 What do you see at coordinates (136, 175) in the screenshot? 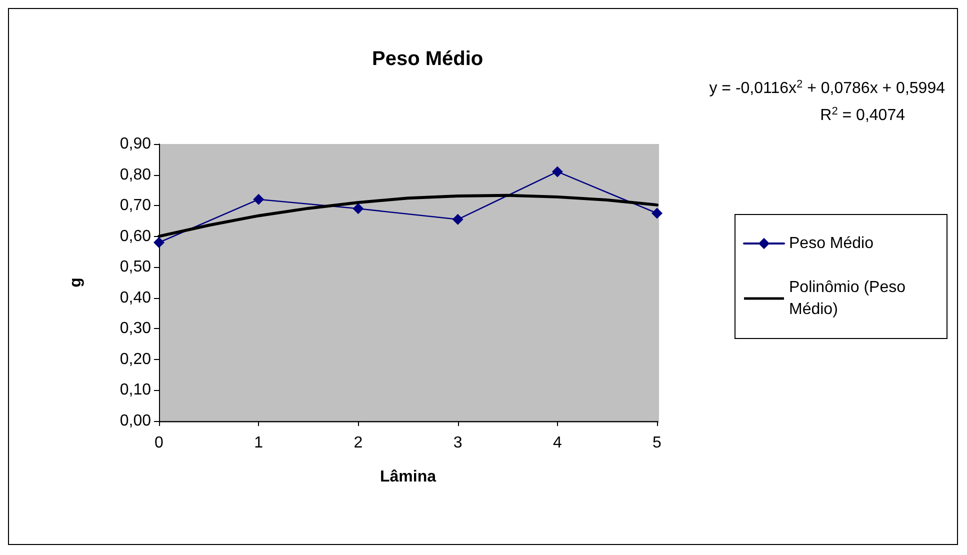
I see `y-tick-label: 0,80` at bounding box center [136, 175].